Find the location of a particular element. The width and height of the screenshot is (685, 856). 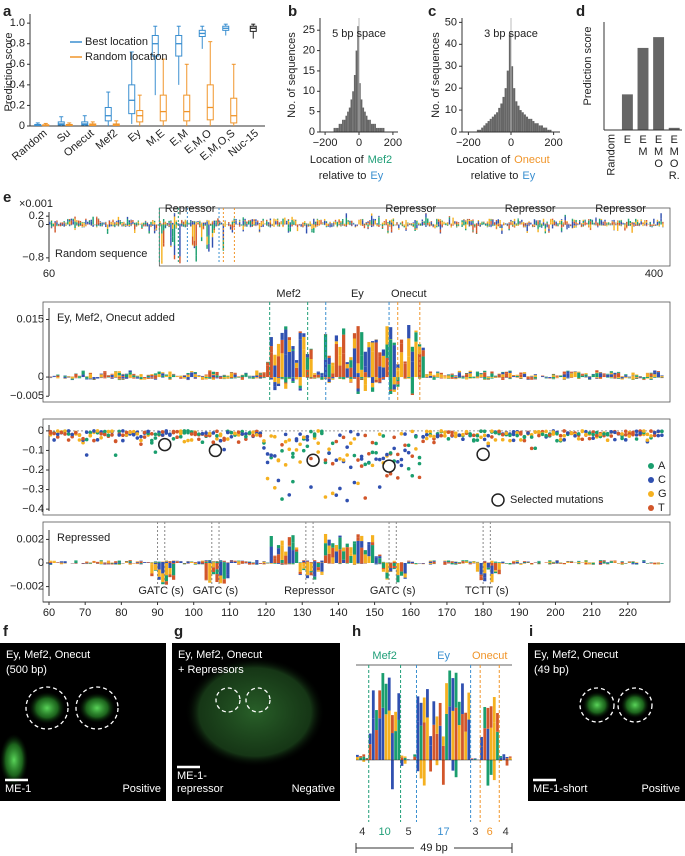

histogram-bar is located at coordinates (482, 129).